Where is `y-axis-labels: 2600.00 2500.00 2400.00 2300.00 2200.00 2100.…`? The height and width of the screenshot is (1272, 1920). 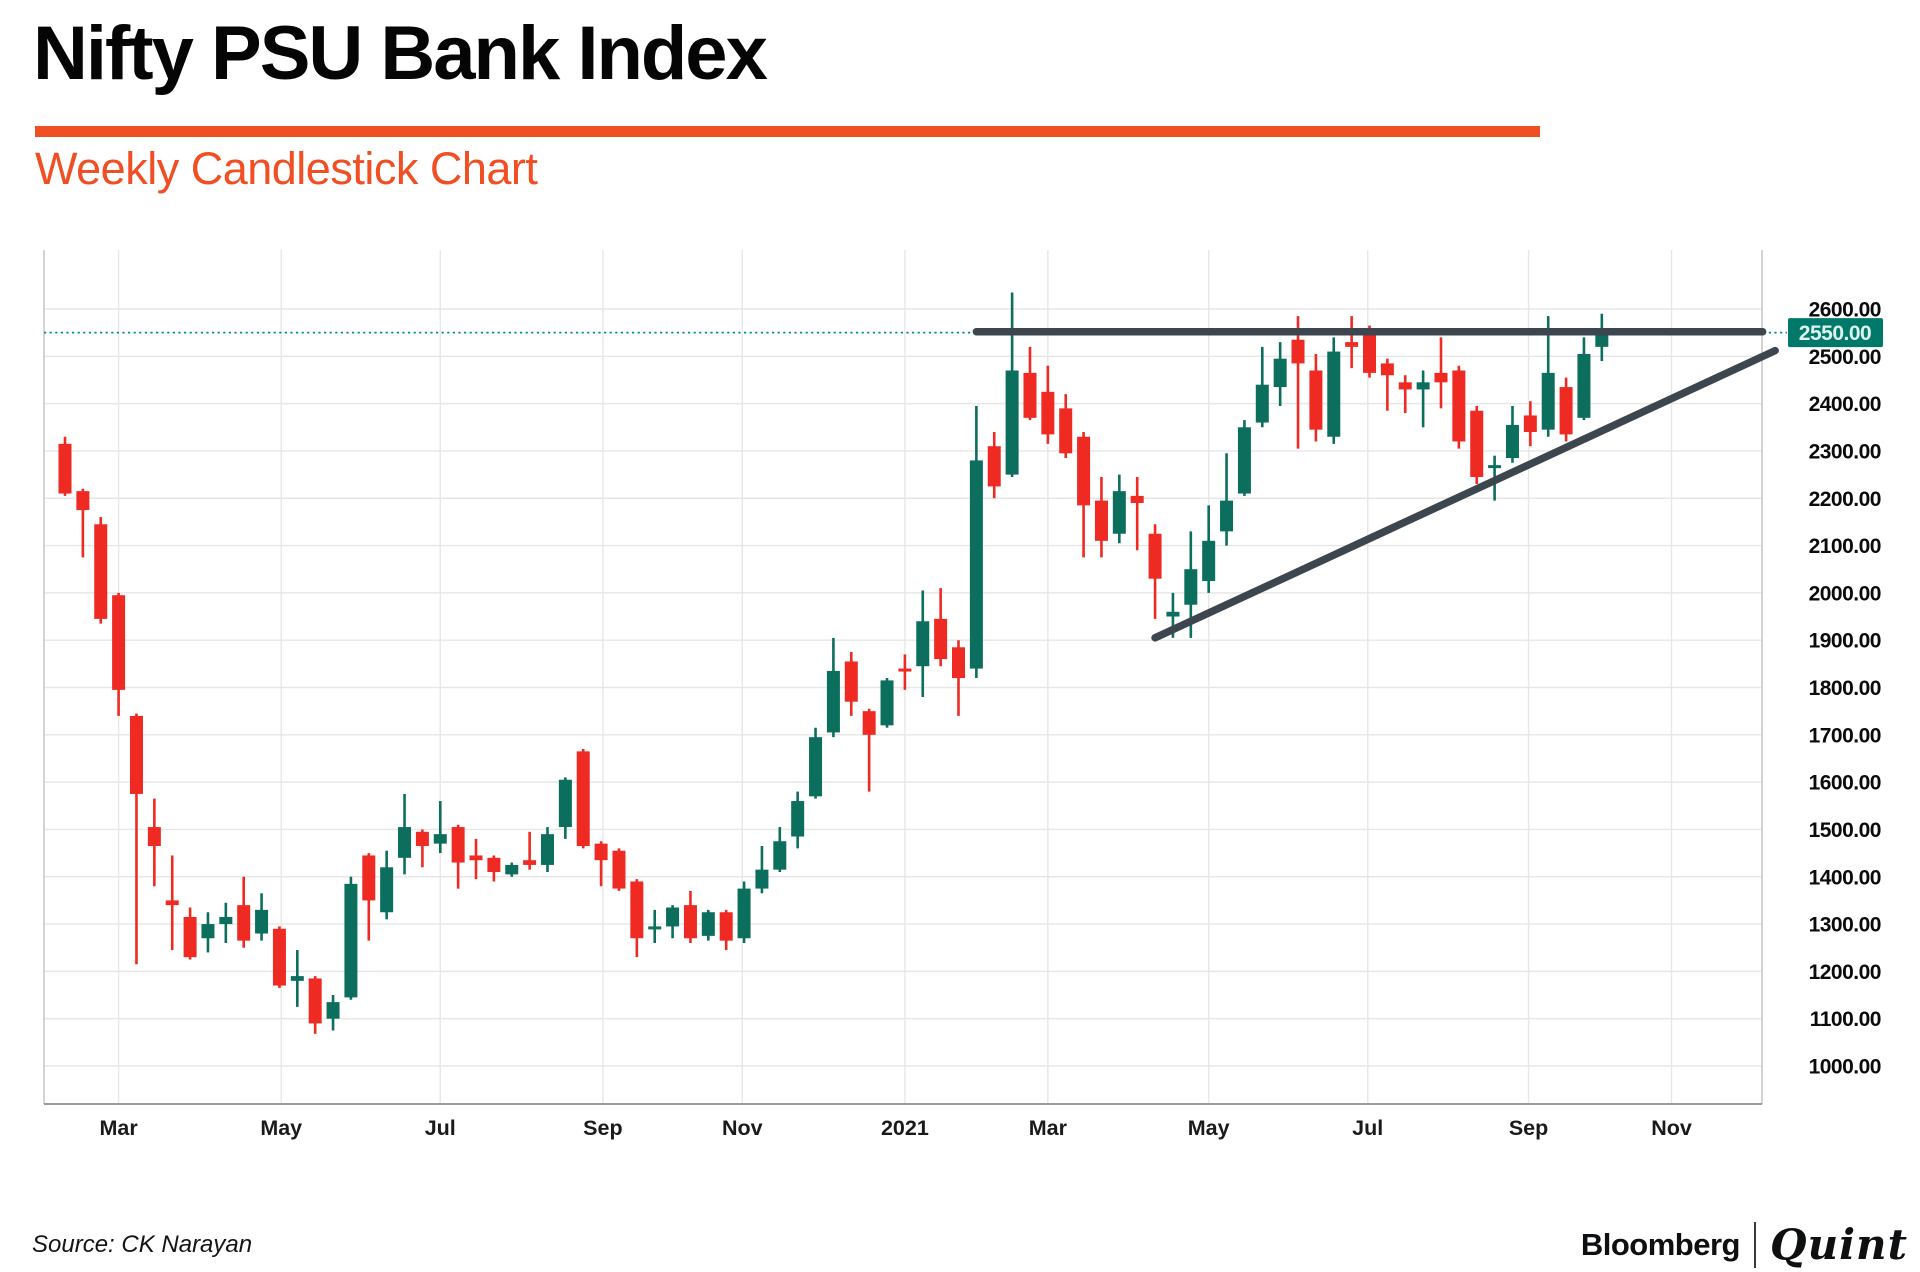
y-axis-labels: 2600.00 2500.00 2400.00 2300.00 2200.00 2100.… is located at coordinates (1845, 689).